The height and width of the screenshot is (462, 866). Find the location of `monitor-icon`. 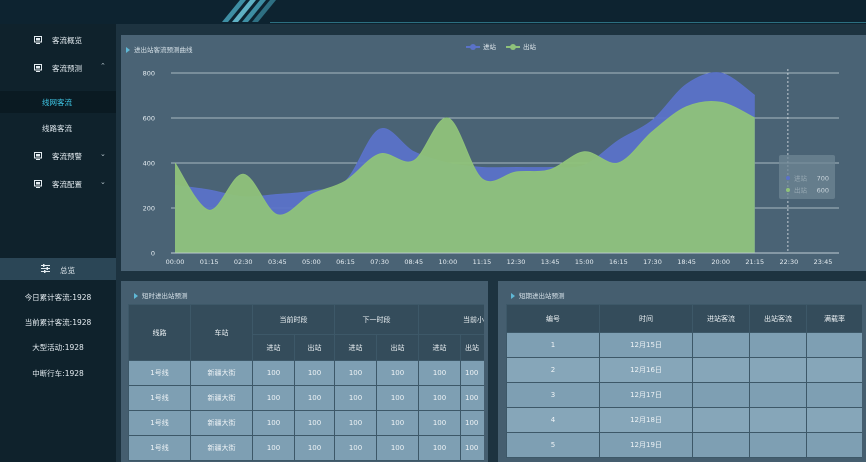

monitor-icon is located at coordinates (38, 184).